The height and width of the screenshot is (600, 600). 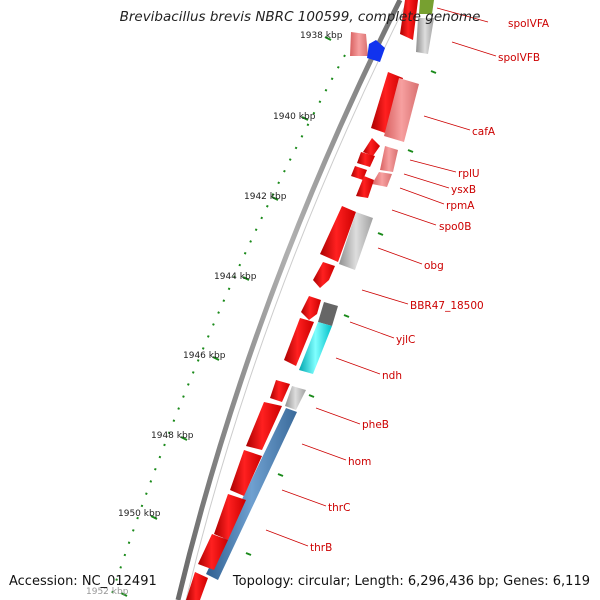 What do you see at coordinates (356, 241) in the screenshot?
I see `gene-spo0B` at bounding box center [356, 241].